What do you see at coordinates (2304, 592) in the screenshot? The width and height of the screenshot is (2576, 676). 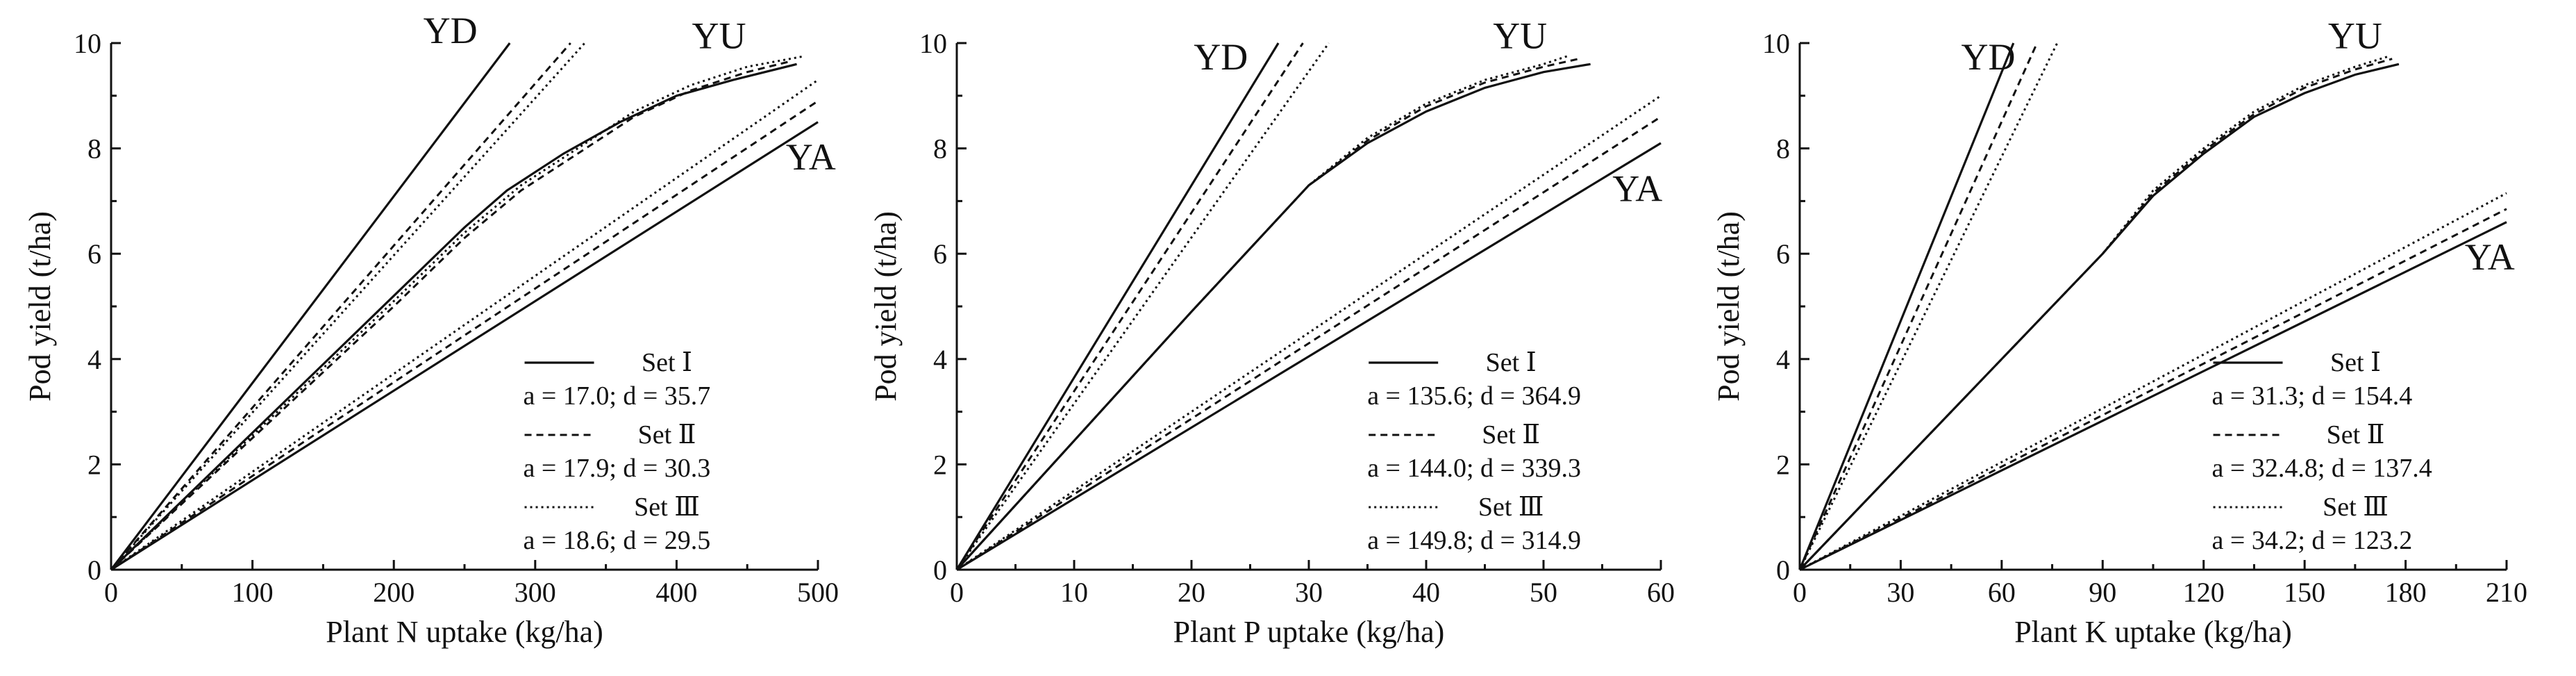 I see `x-tick-label: 150` at bounding box center [2304, 592].